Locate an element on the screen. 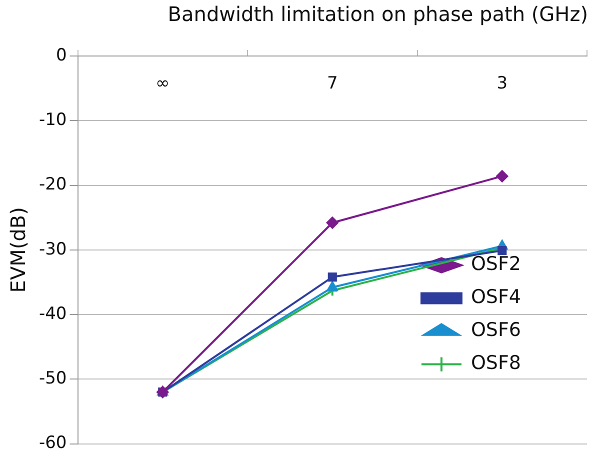 This screenshot has height=457, width=594. x-axis-title: Bandwidth limitation on phase path (GHz) is located at coordinates (378, 14).